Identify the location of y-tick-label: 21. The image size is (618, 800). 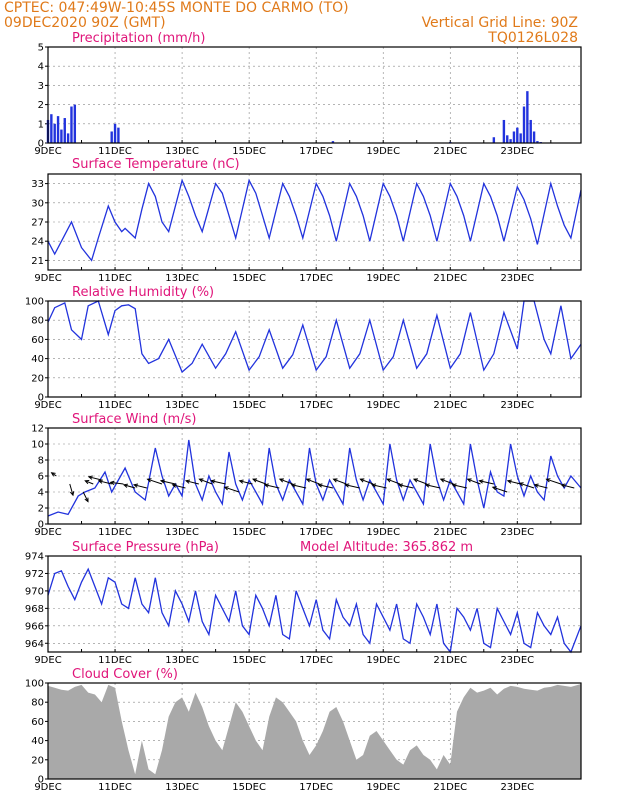
(37, 261).